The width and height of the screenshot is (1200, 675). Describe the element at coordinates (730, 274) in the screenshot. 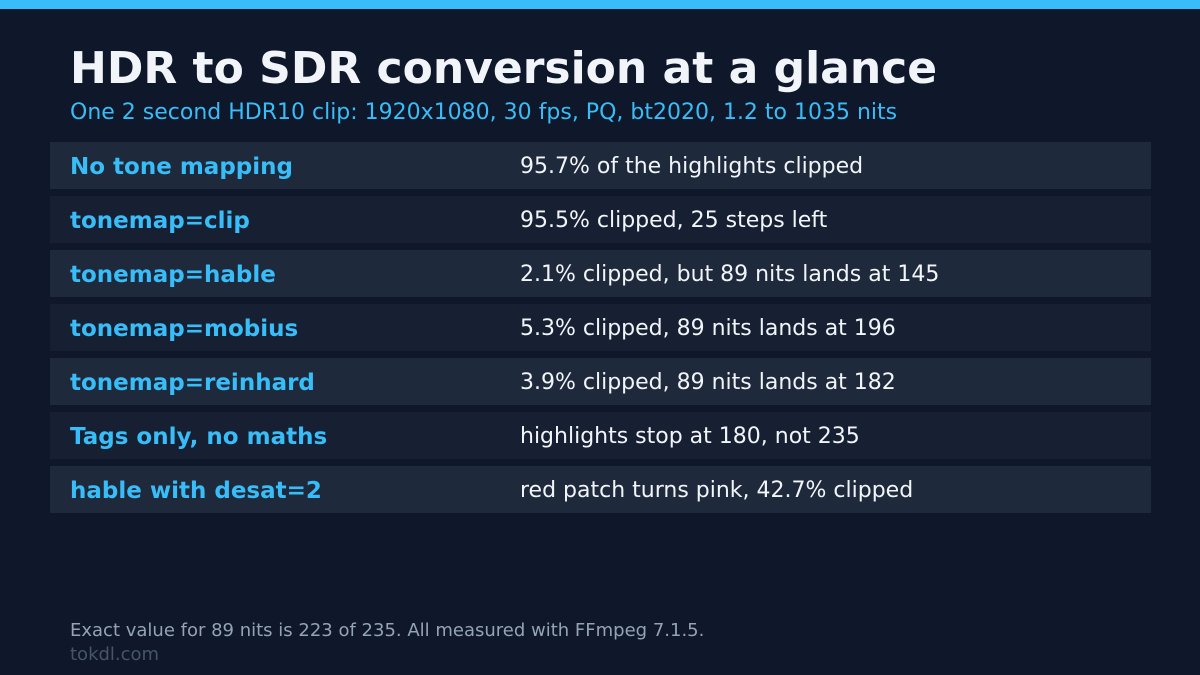

I see `row-value: 2.1% clipped, but 89 nits lands at 145` at that location.